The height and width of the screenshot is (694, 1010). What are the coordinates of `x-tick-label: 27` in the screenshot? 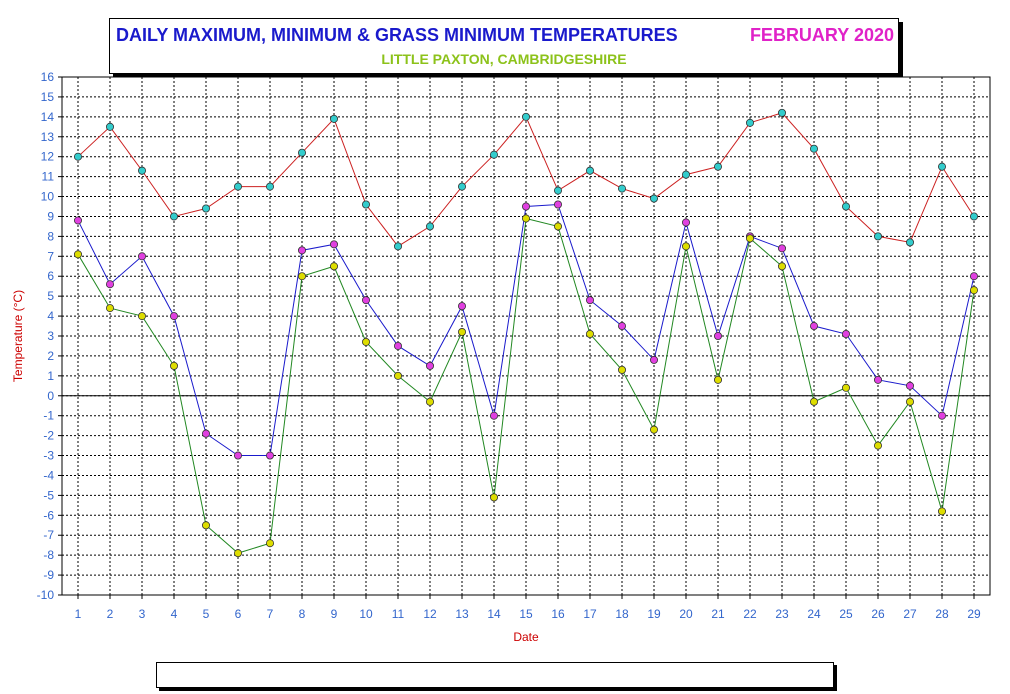 It's located at (910, 614).